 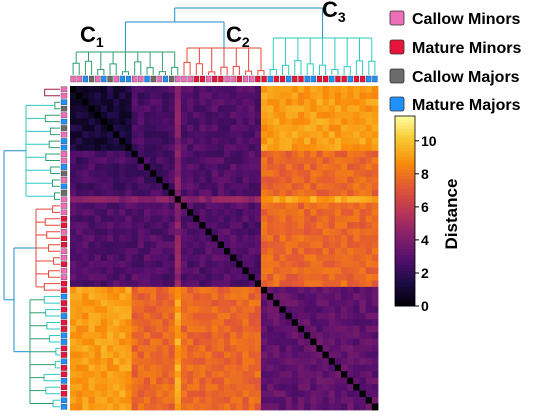 What do you see at coordinates (64, 374) in the screenshot?
I see `left-strip-cell` at bounding box center [64, 374].